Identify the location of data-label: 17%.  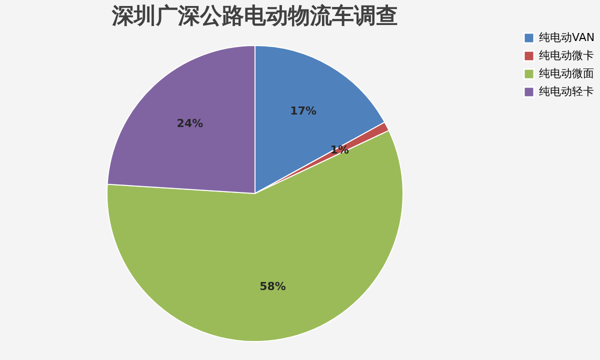
(303, 111).